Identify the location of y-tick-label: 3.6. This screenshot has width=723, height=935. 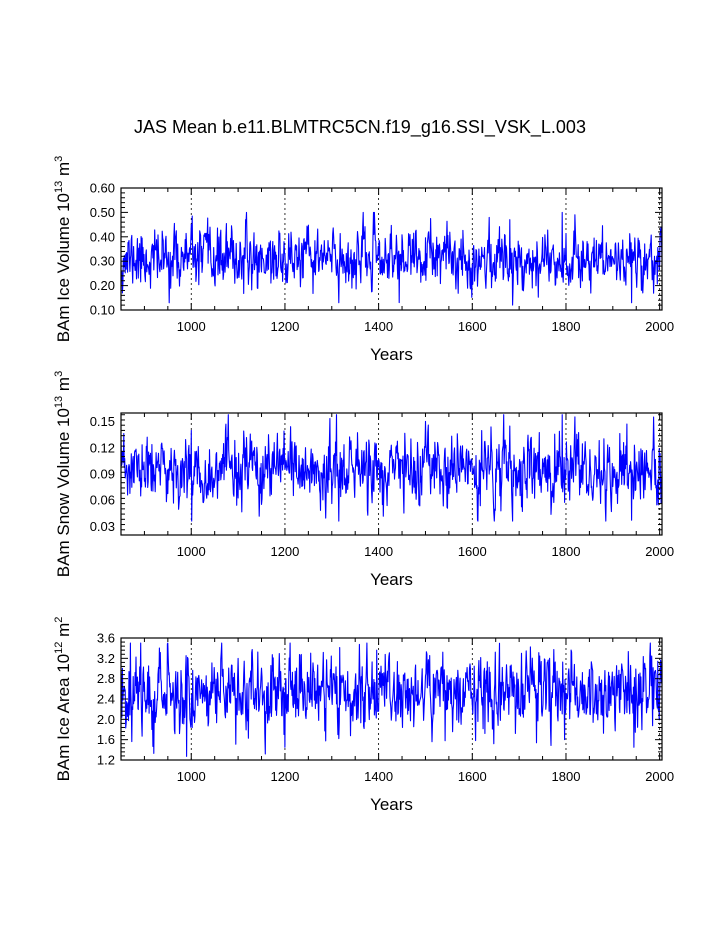
(106, 638).